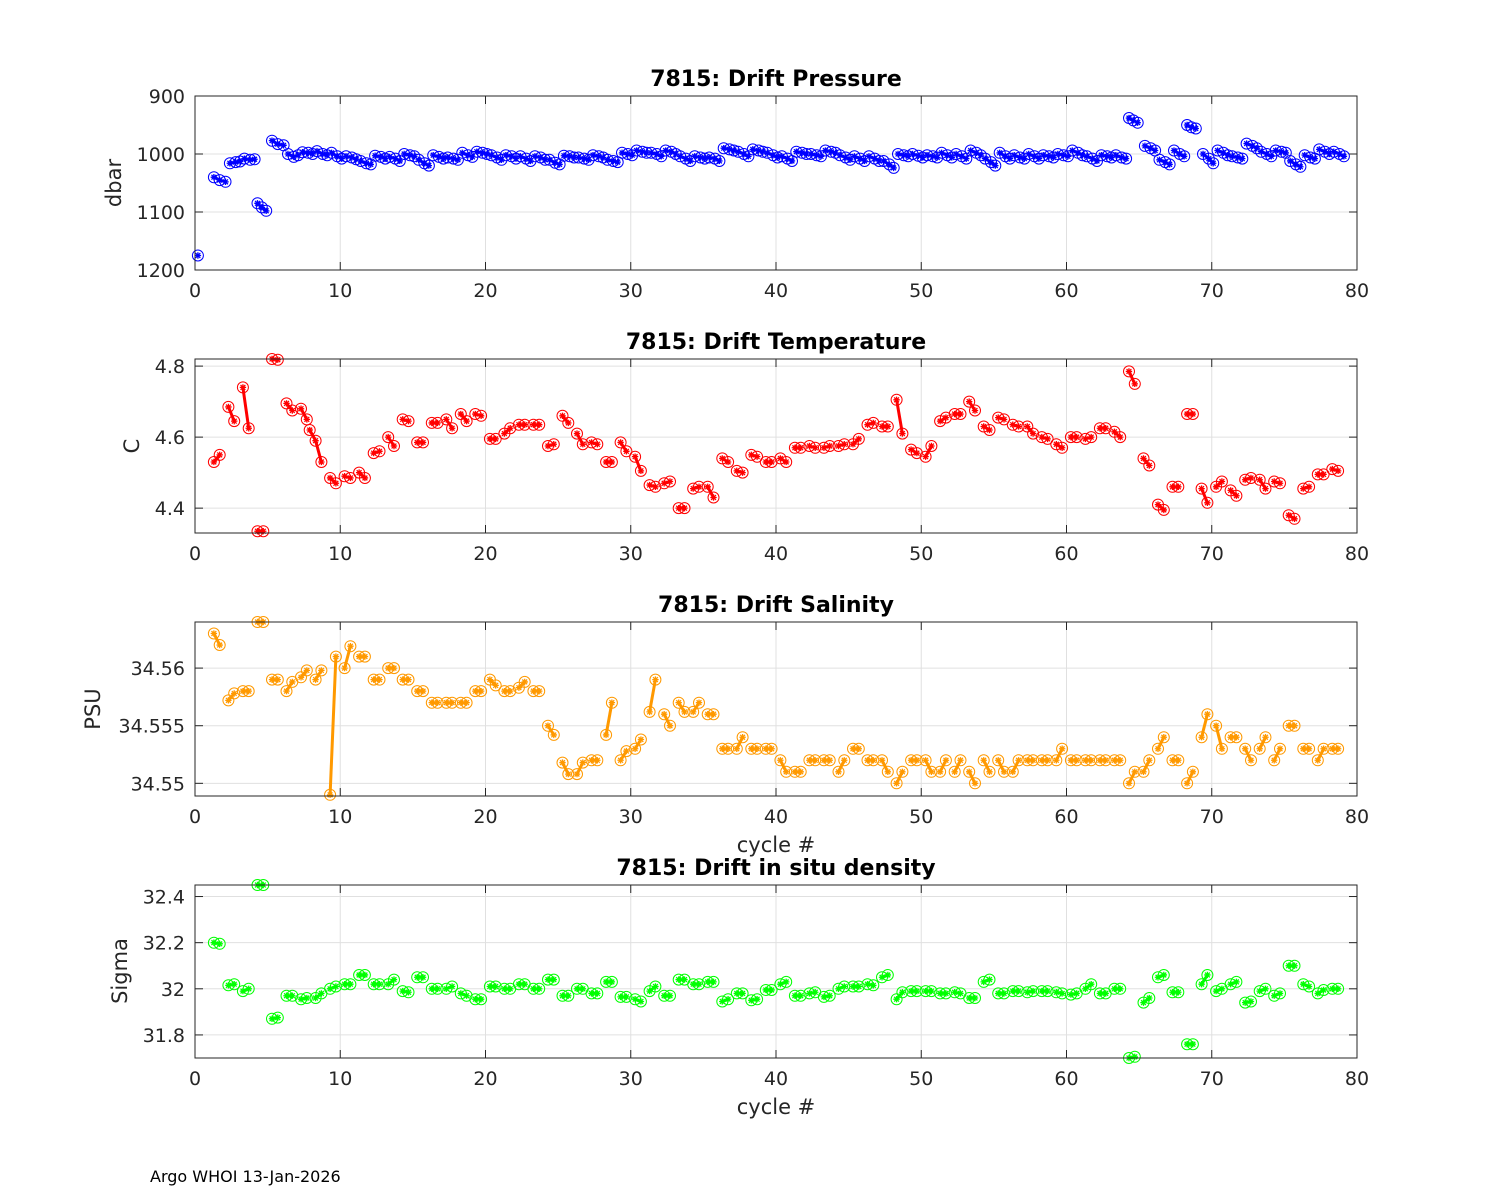 This screenshot has height=1200, width=1500. I want to click on temperature-y-label: C, so click(132, 446).